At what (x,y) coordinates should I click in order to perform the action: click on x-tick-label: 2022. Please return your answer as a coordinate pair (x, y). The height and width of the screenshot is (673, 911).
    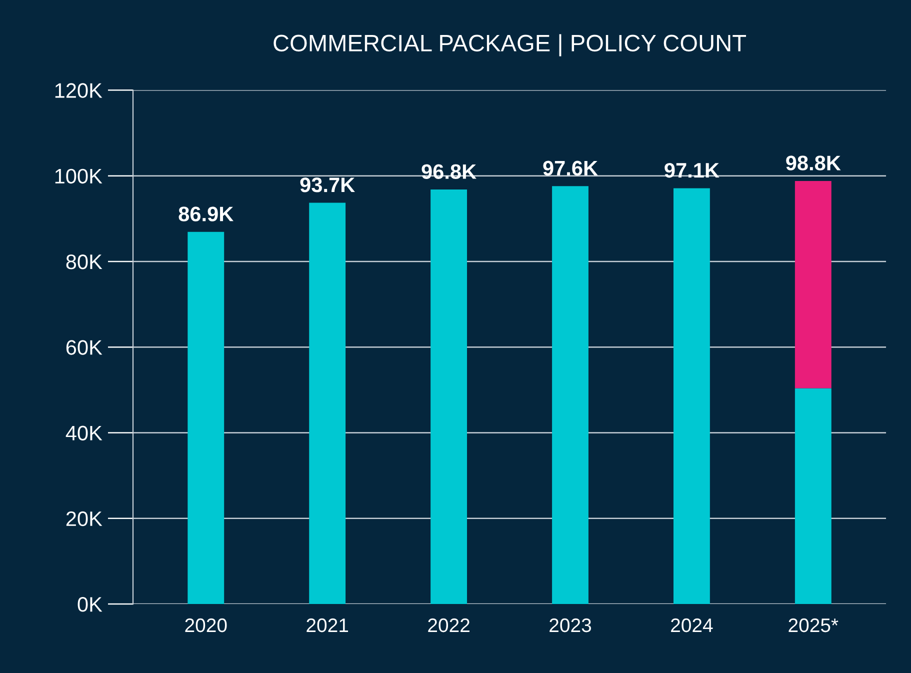
    Looking at the image, I should click on (449, 625).